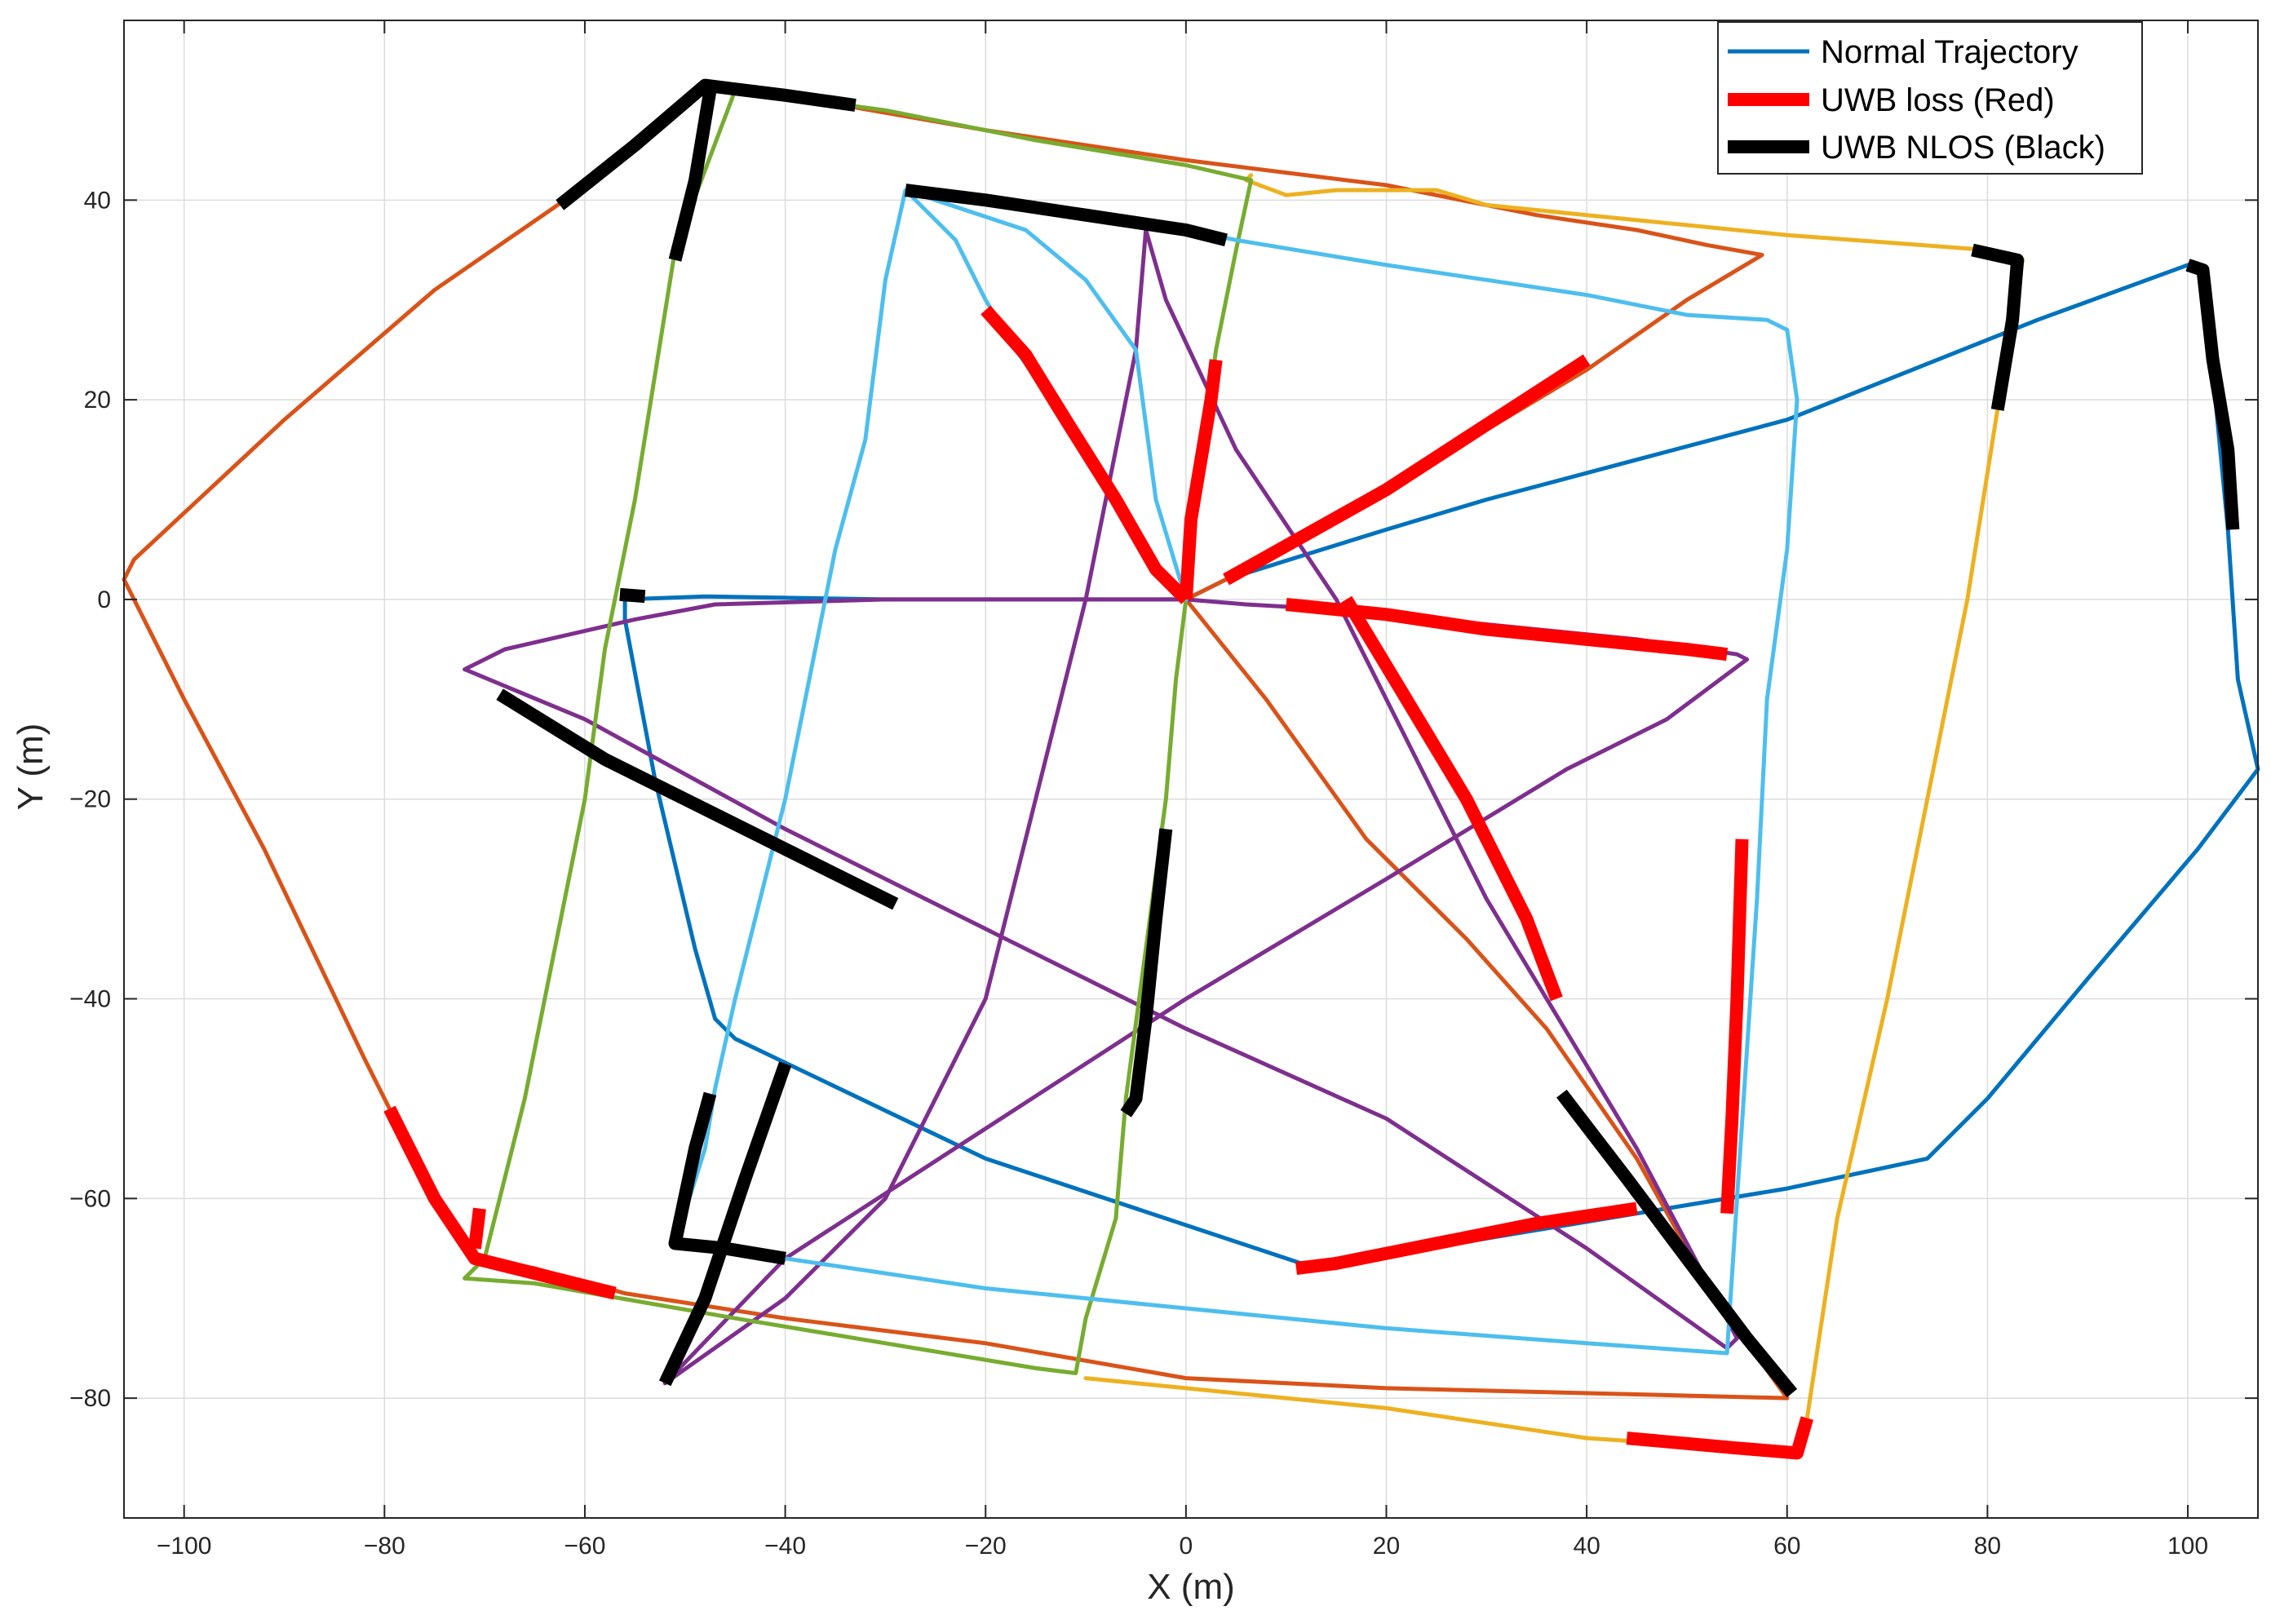 The width and height of the screenshot is (2271, 1624). Describe the element at coordinates (1786, 1546) in the screenshot. I see `x-tick-label: 60` at that location.